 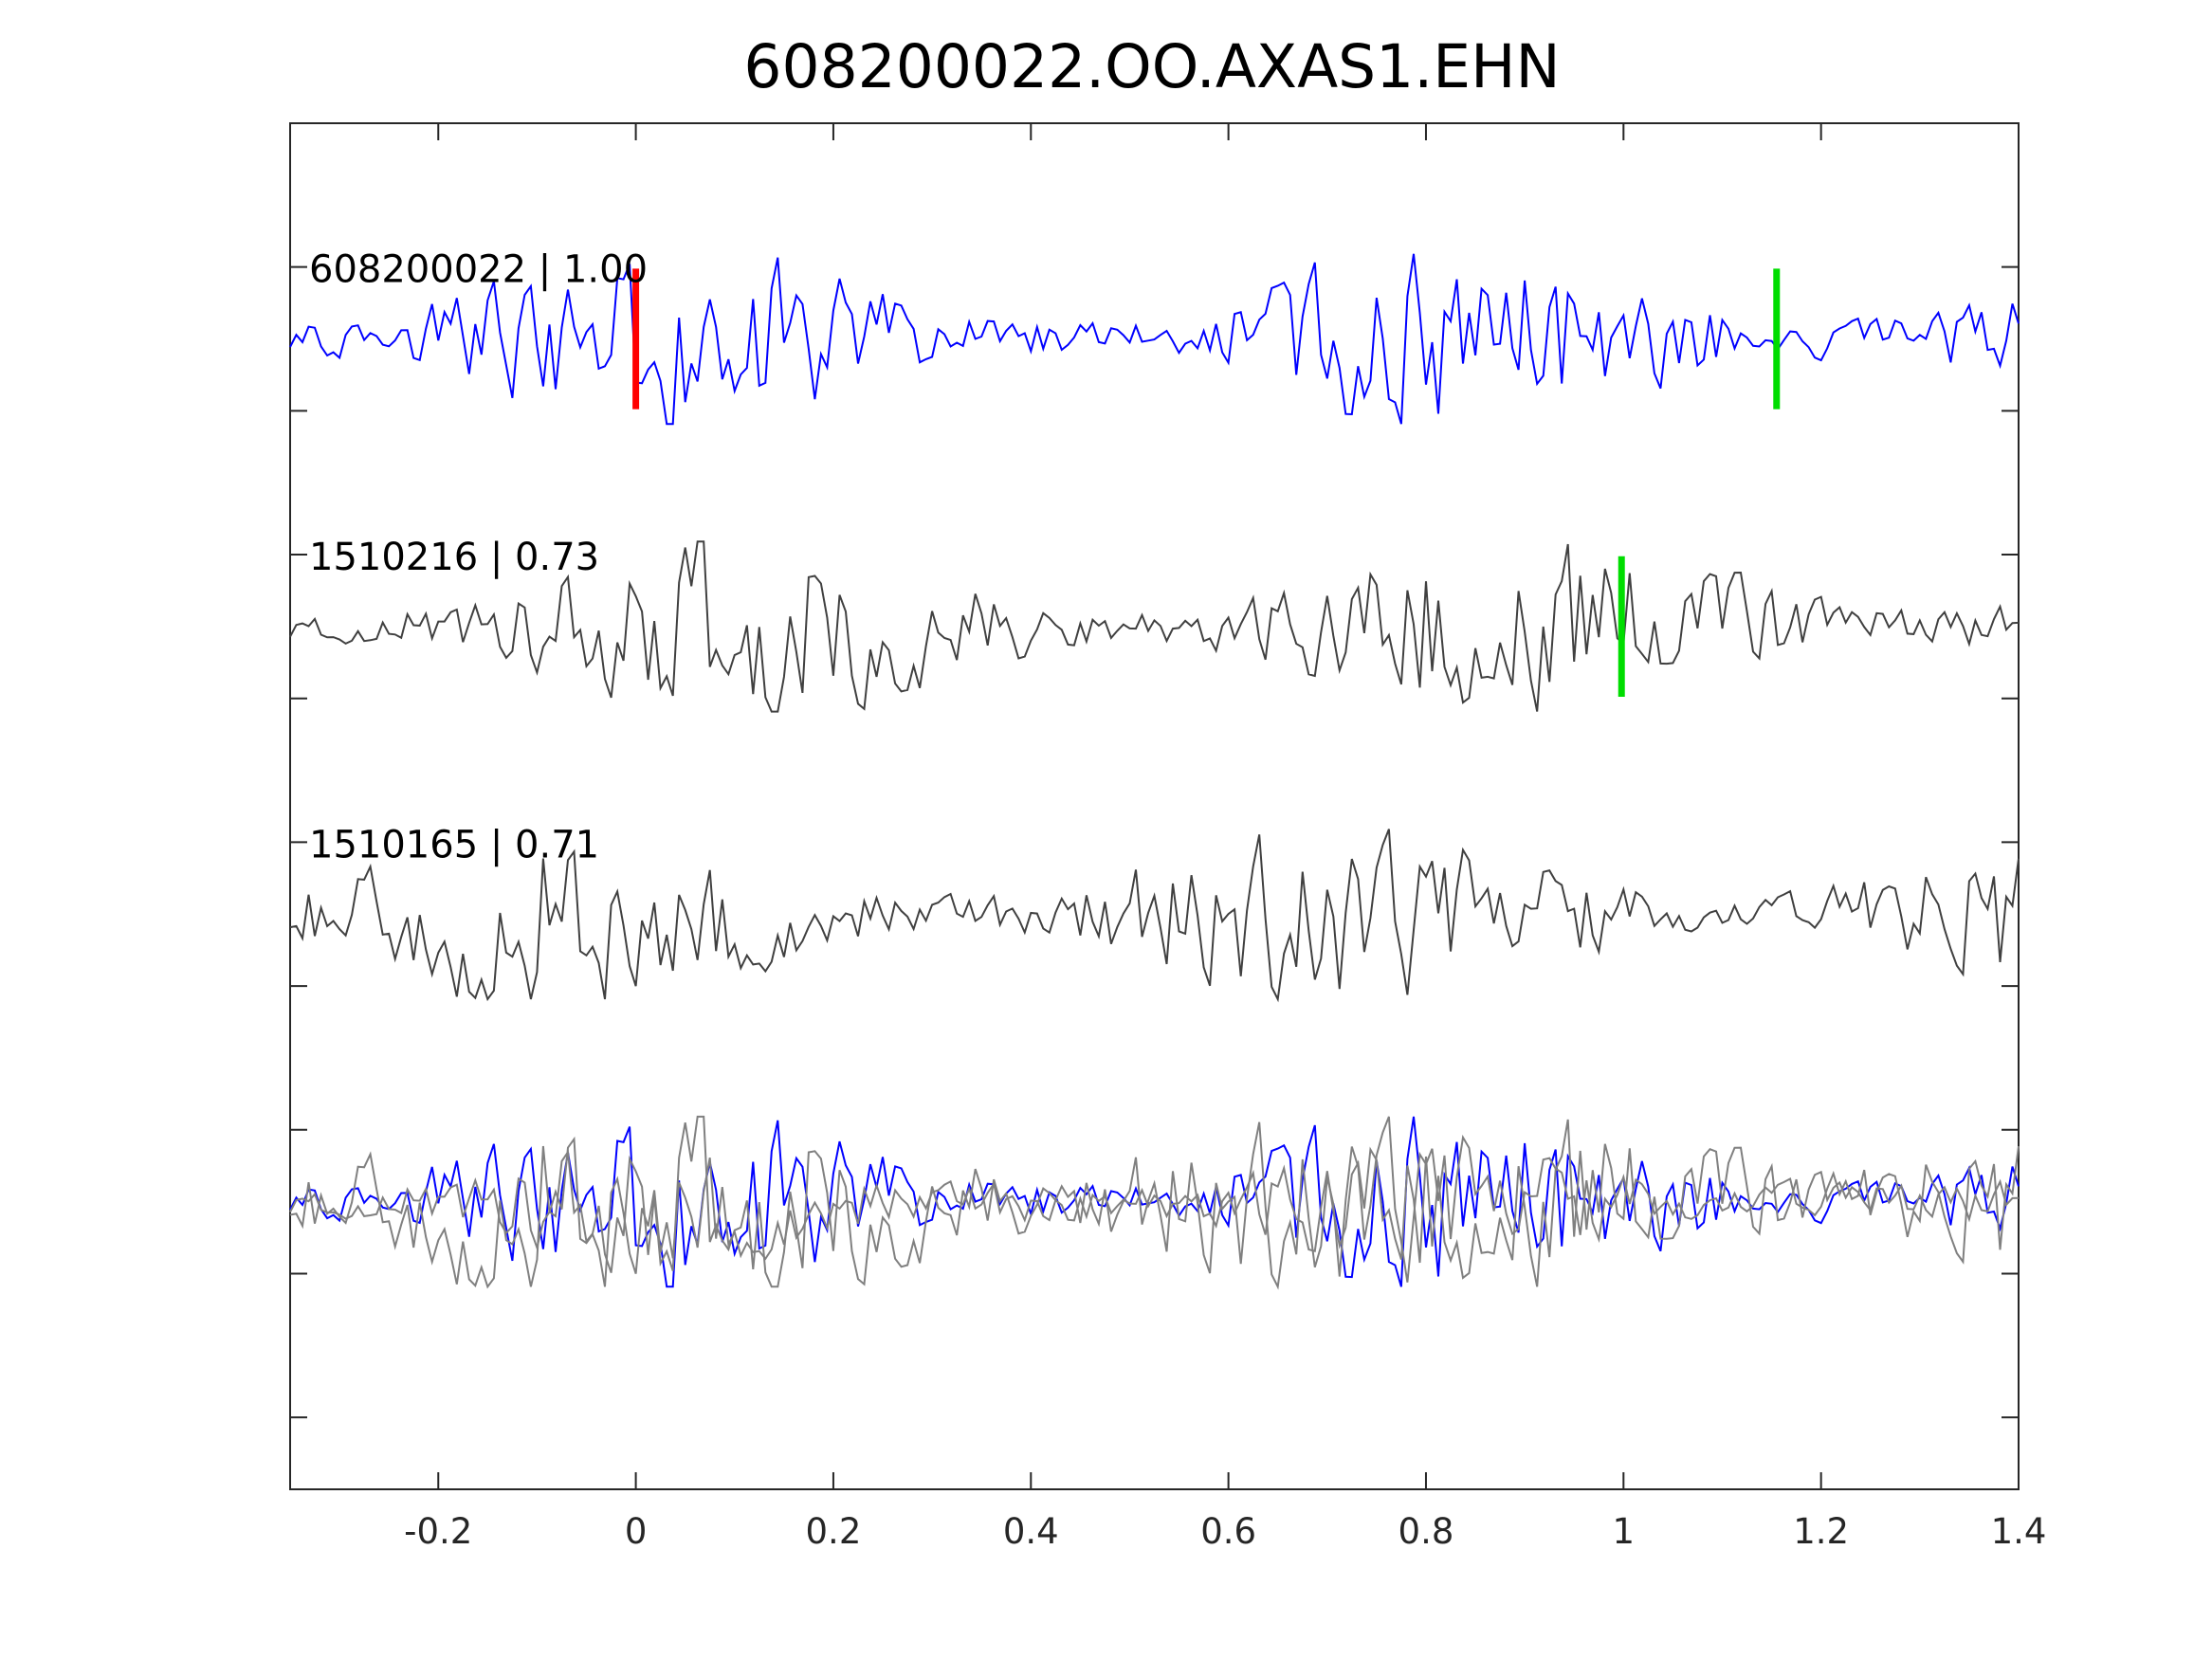 What do you see at coordinates (1426, 1531) in the screenshot?
I see `x-tick-label: 0.8` at bounding box center [1426, 1531].